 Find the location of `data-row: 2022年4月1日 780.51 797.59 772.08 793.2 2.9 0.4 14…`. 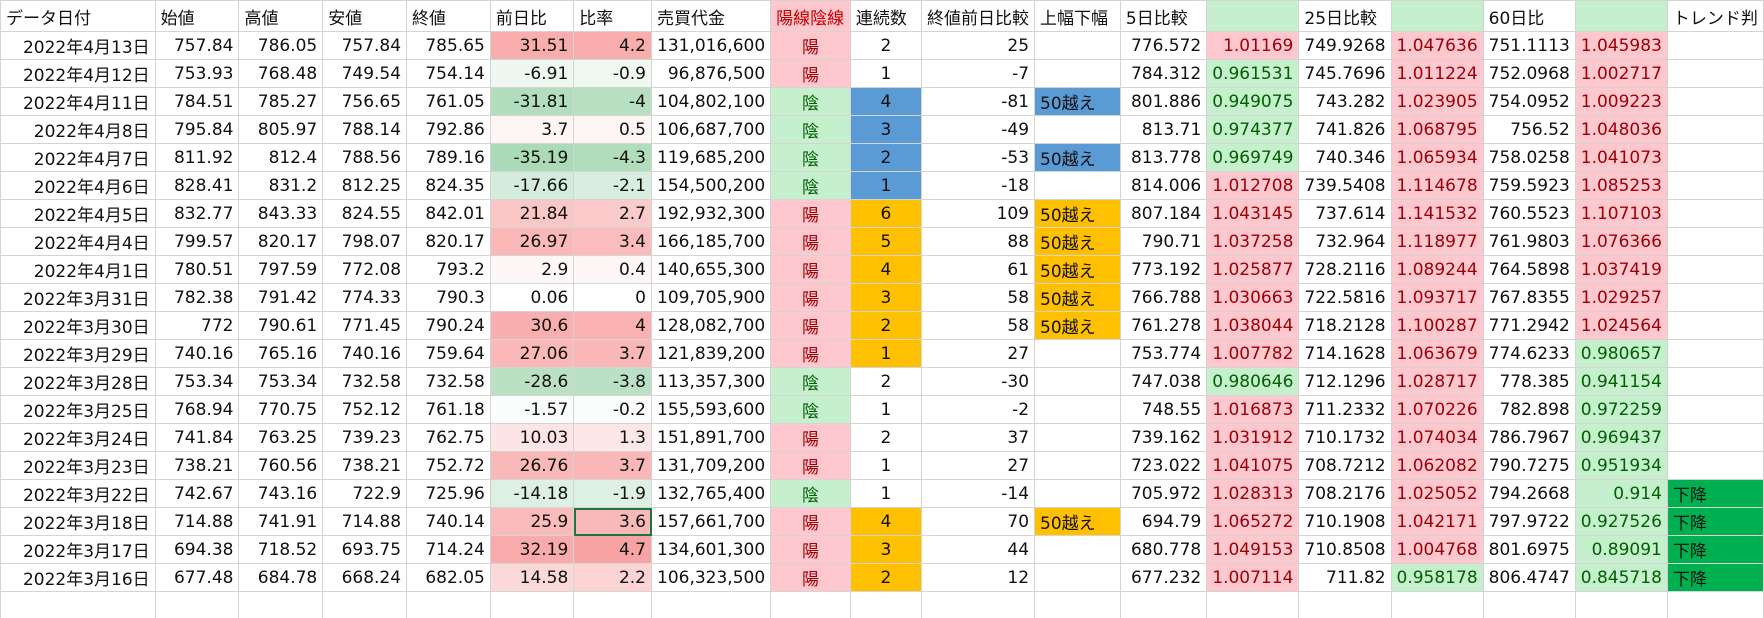

data-row: 2022年4月1日 780.51 797.59 772.08 793.2 2.9 0.4 14… is located at coordinates (882, 269).